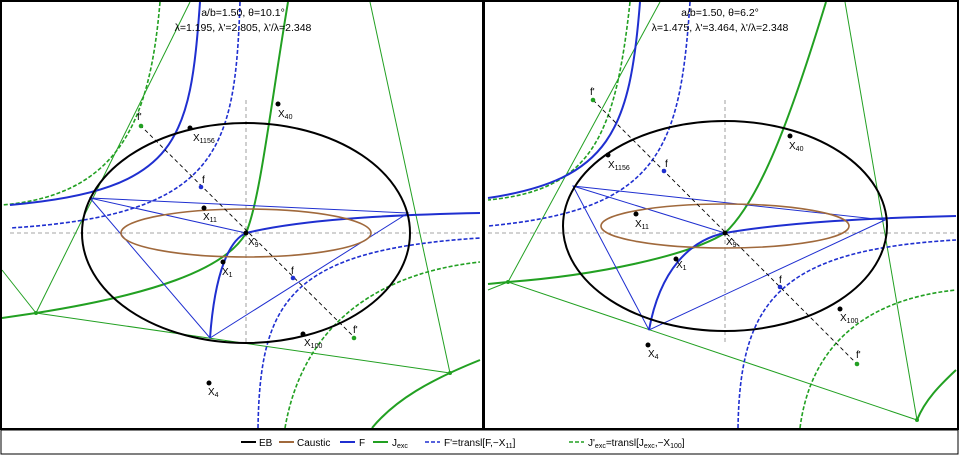 Image resolution: width=959 pixels, height=455 pixels. I want to click on left-point-x9, so click(246, 233).